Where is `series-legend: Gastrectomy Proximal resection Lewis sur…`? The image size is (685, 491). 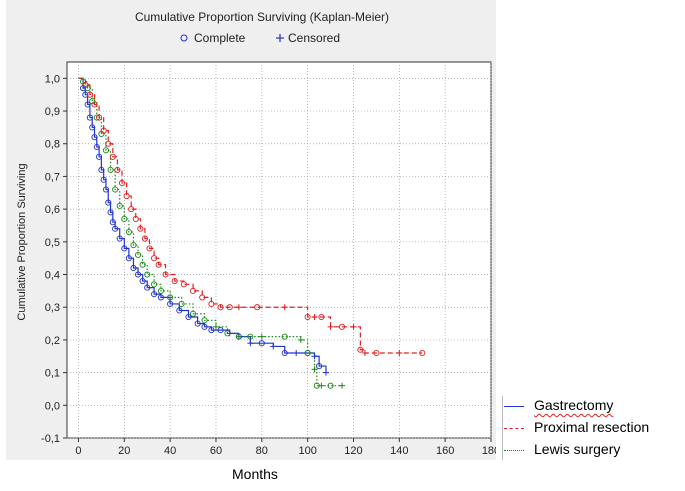 series-legend: Gastrectomy Proximal resection Lewis sur… is located at coordinates (592, 428).